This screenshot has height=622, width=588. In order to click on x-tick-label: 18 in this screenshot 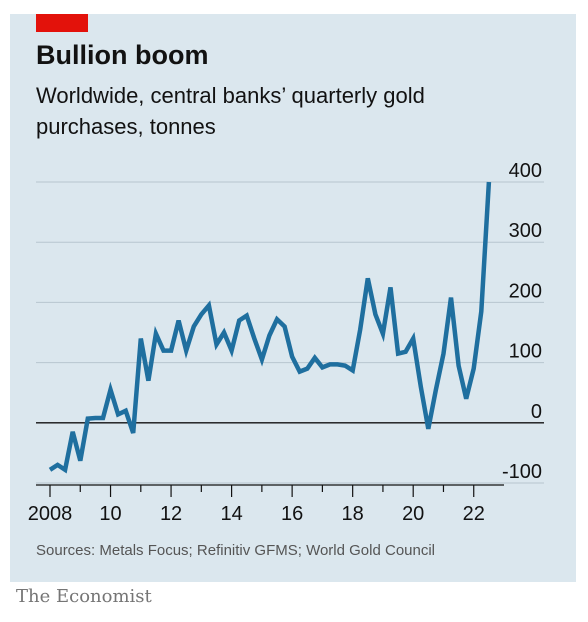, I will do `click(353, 514)`.